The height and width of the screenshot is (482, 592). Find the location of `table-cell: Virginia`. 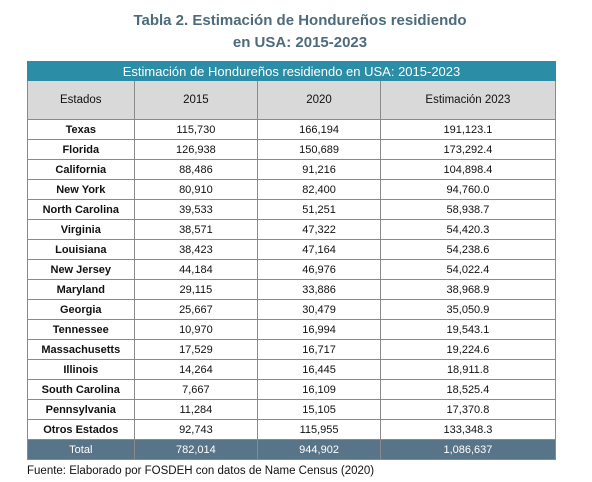

table-cell: Virginia is located at coordinates (81, 229).